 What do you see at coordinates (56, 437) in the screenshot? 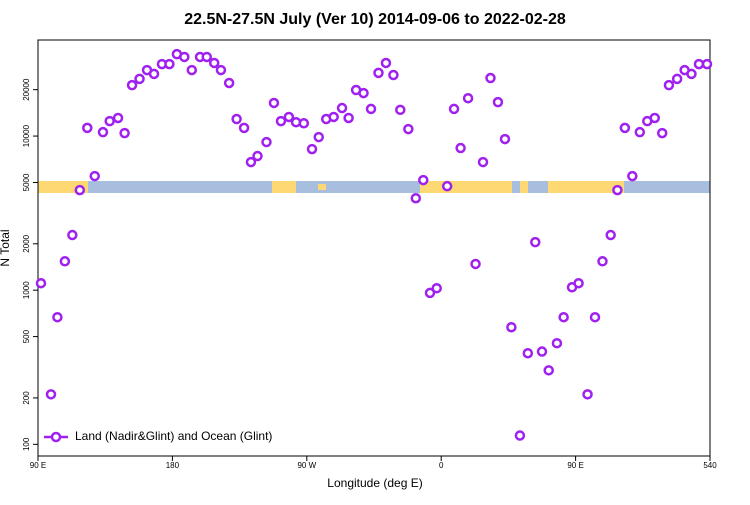
I see `legend-marker` at bounding box center [56, 437].